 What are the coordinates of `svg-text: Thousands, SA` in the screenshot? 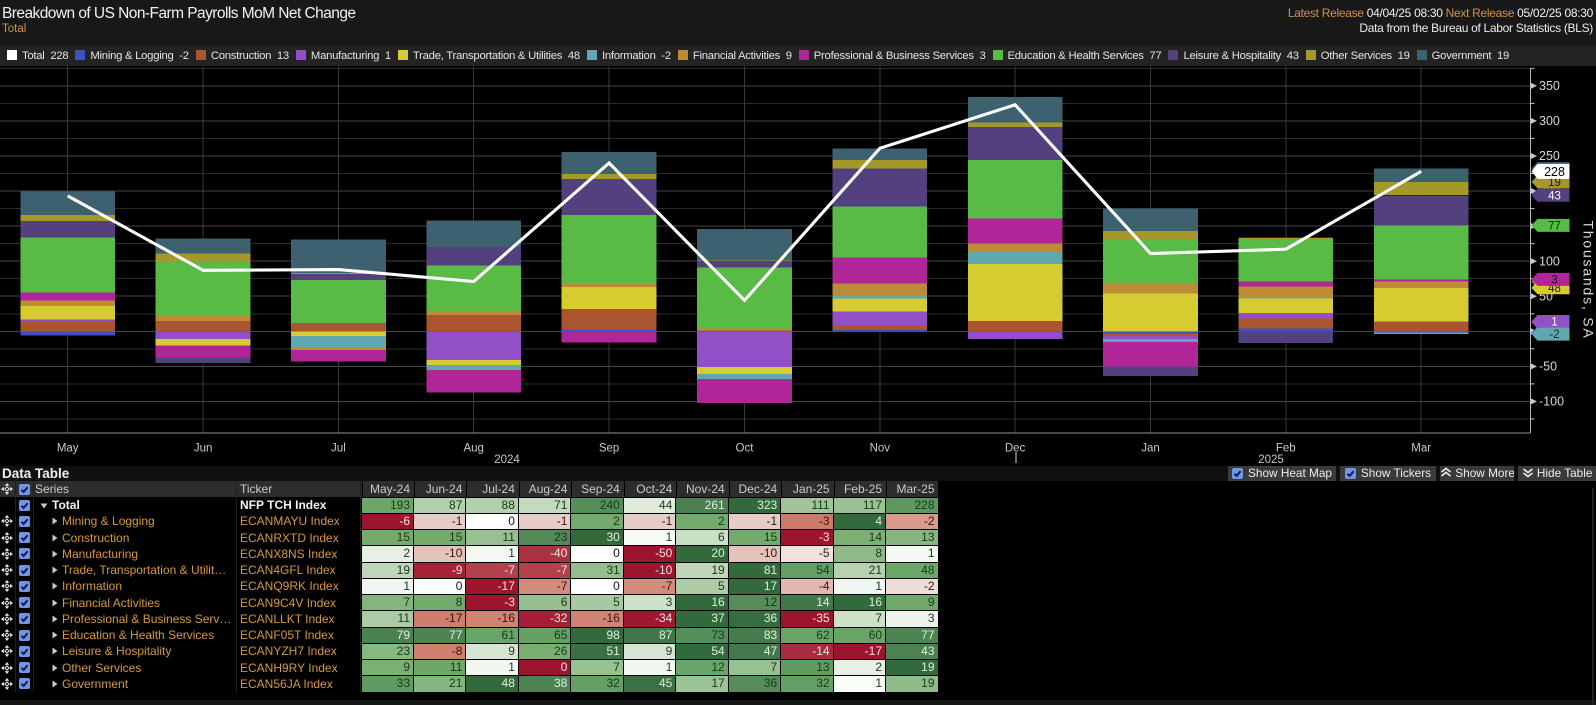 It's located at (1588, 279).